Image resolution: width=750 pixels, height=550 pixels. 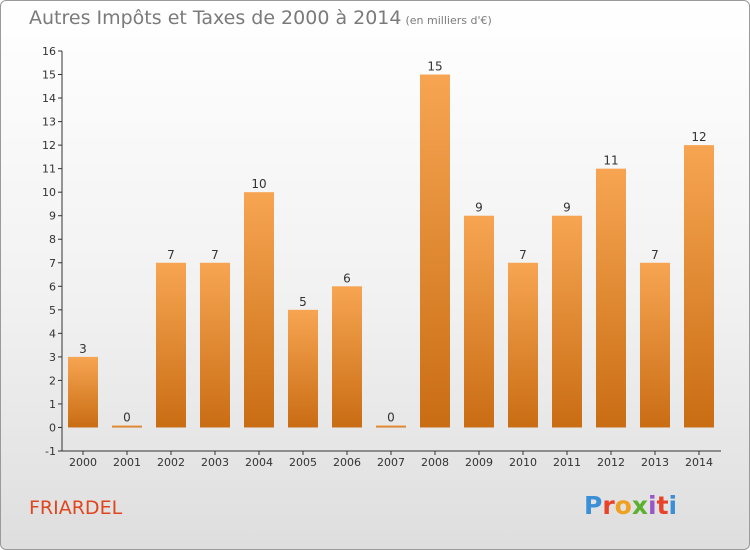 What do you see at coordinates (347, 278) in the screenshot?
I see `data-label-2006: 6` at bounding box center [347, 278].